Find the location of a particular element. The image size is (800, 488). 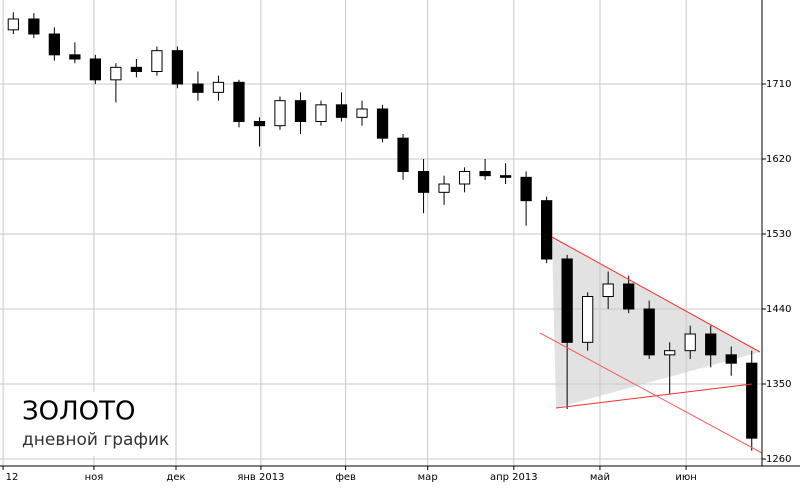

x-tick-label: май is located at coordinates (600, 477).